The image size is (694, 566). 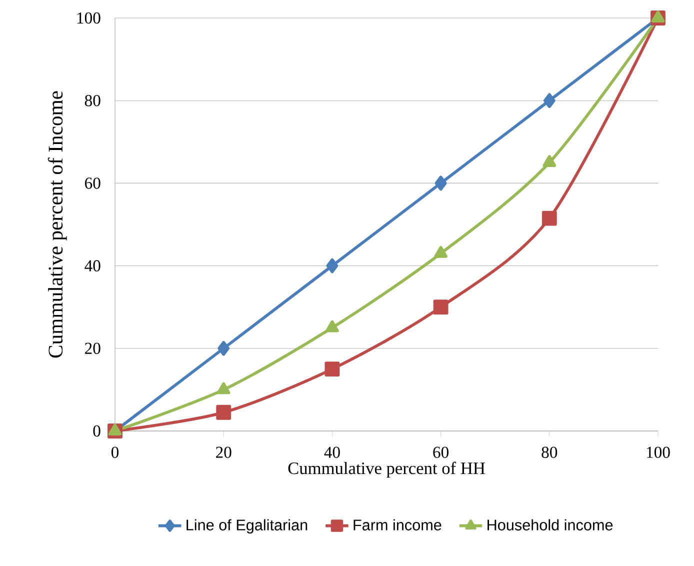 I want to click on x-tick-label: 0, so click(x=115, y=452).